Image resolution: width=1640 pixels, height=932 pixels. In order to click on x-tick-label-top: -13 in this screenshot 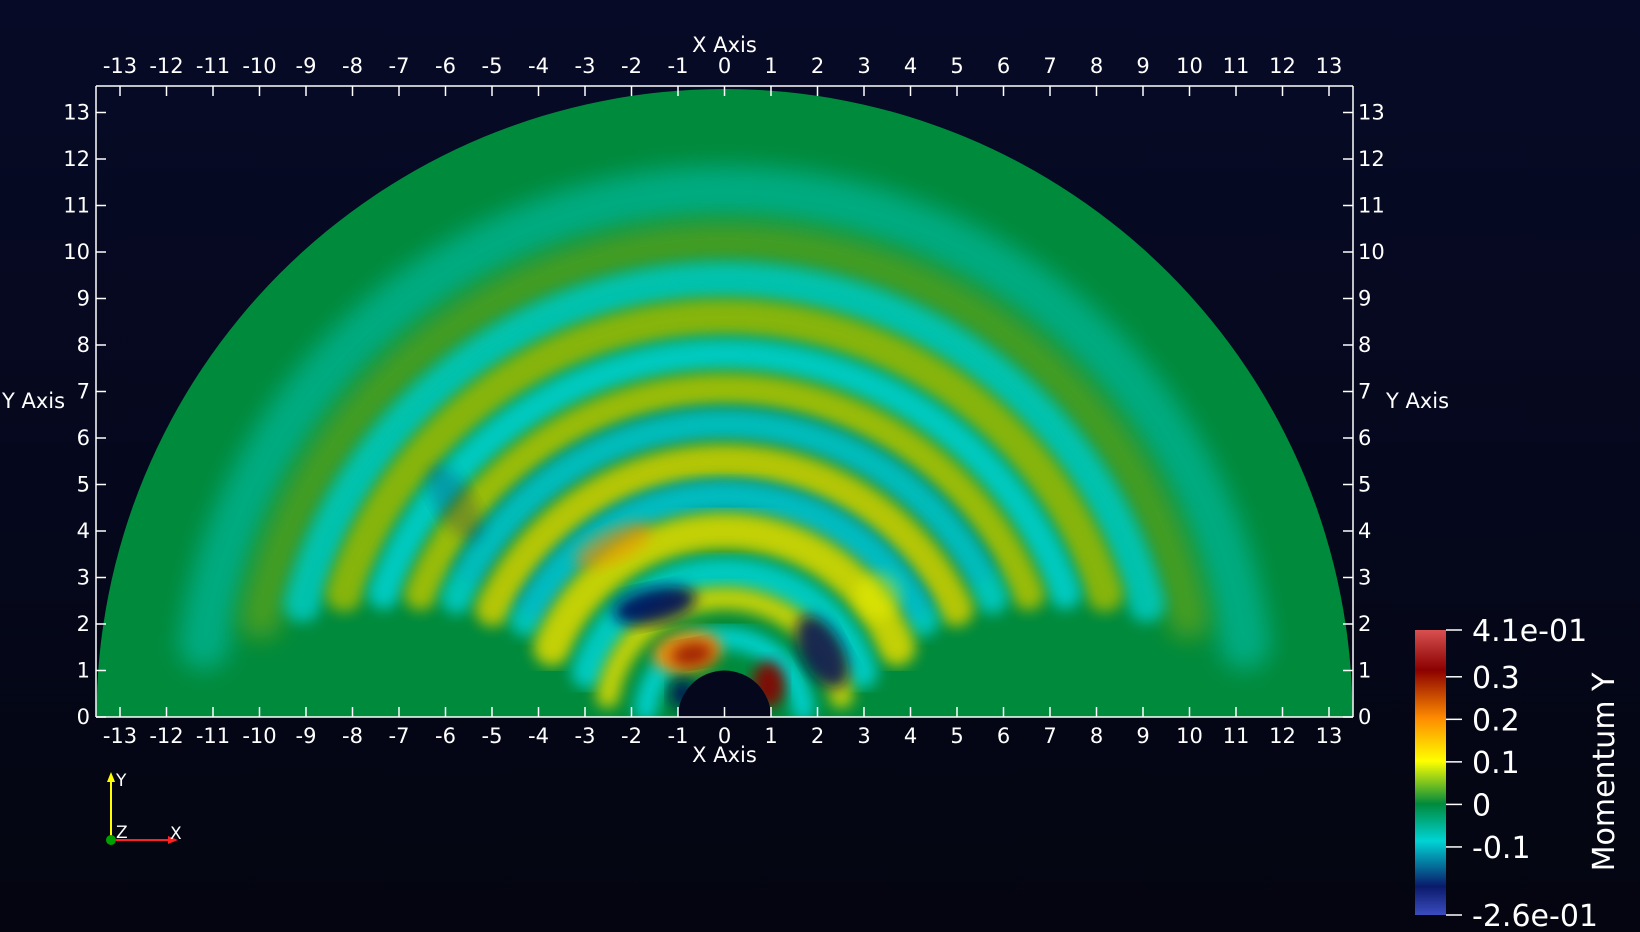, I will do `click(120, 66)`.